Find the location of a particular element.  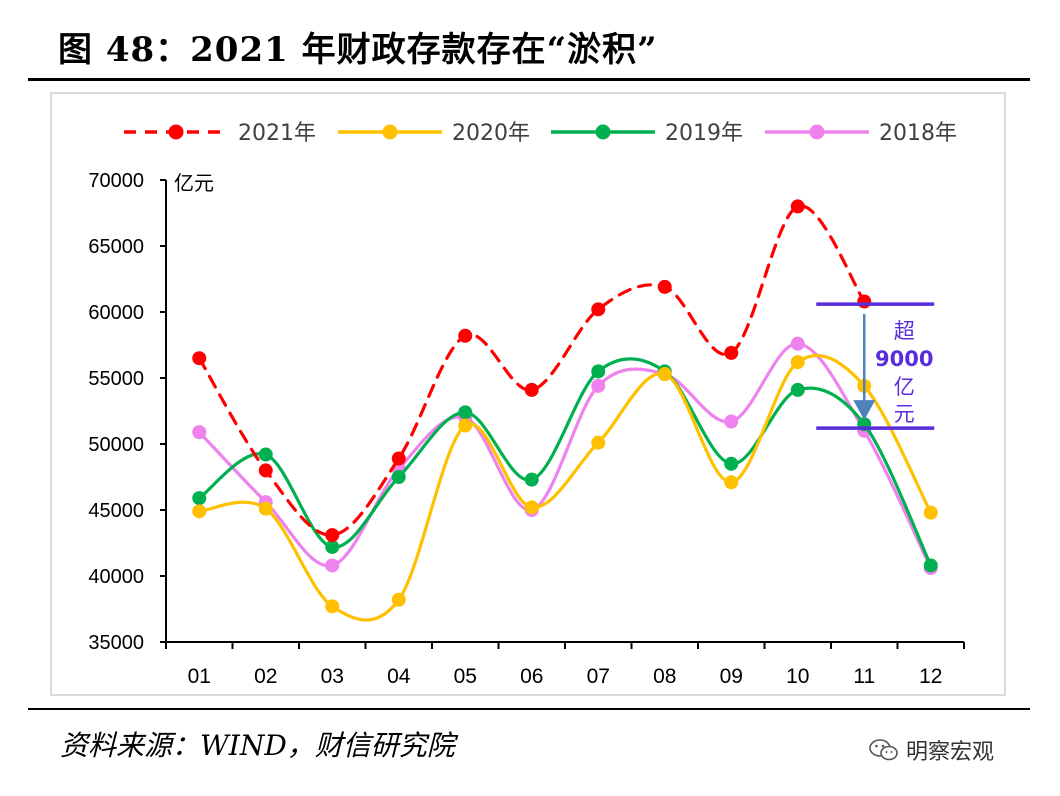

y-tick-label: 50000 is located at coordinates (116, 445).